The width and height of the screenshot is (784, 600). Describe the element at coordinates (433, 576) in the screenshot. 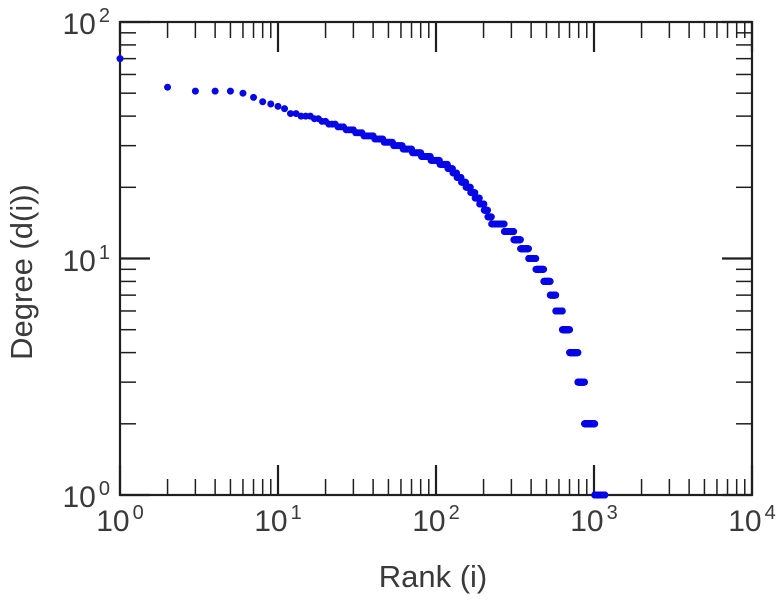

I see `x-axis-title: Rank (i)` at that location.